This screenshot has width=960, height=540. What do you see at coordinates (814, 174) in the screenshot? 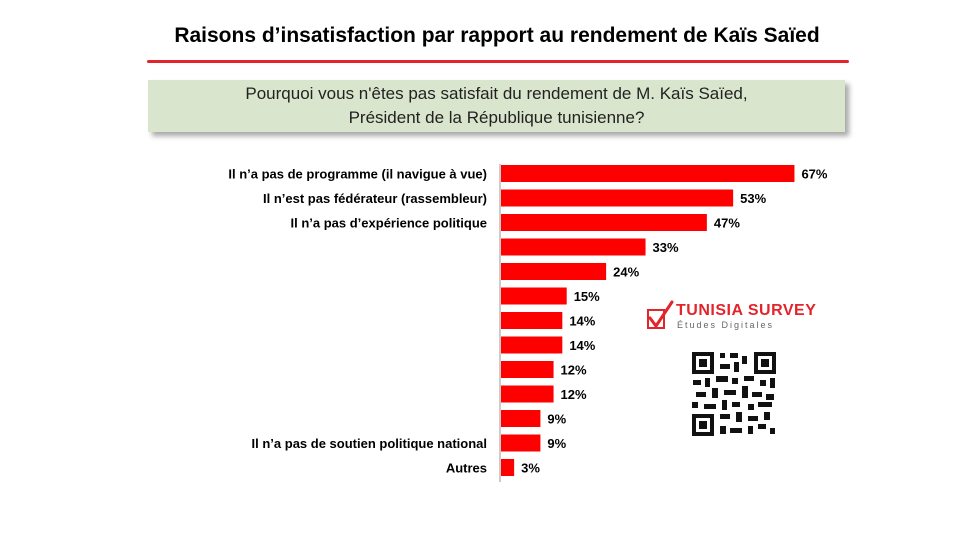
I see `value-label: 67%` at bounding box center [814, 174].